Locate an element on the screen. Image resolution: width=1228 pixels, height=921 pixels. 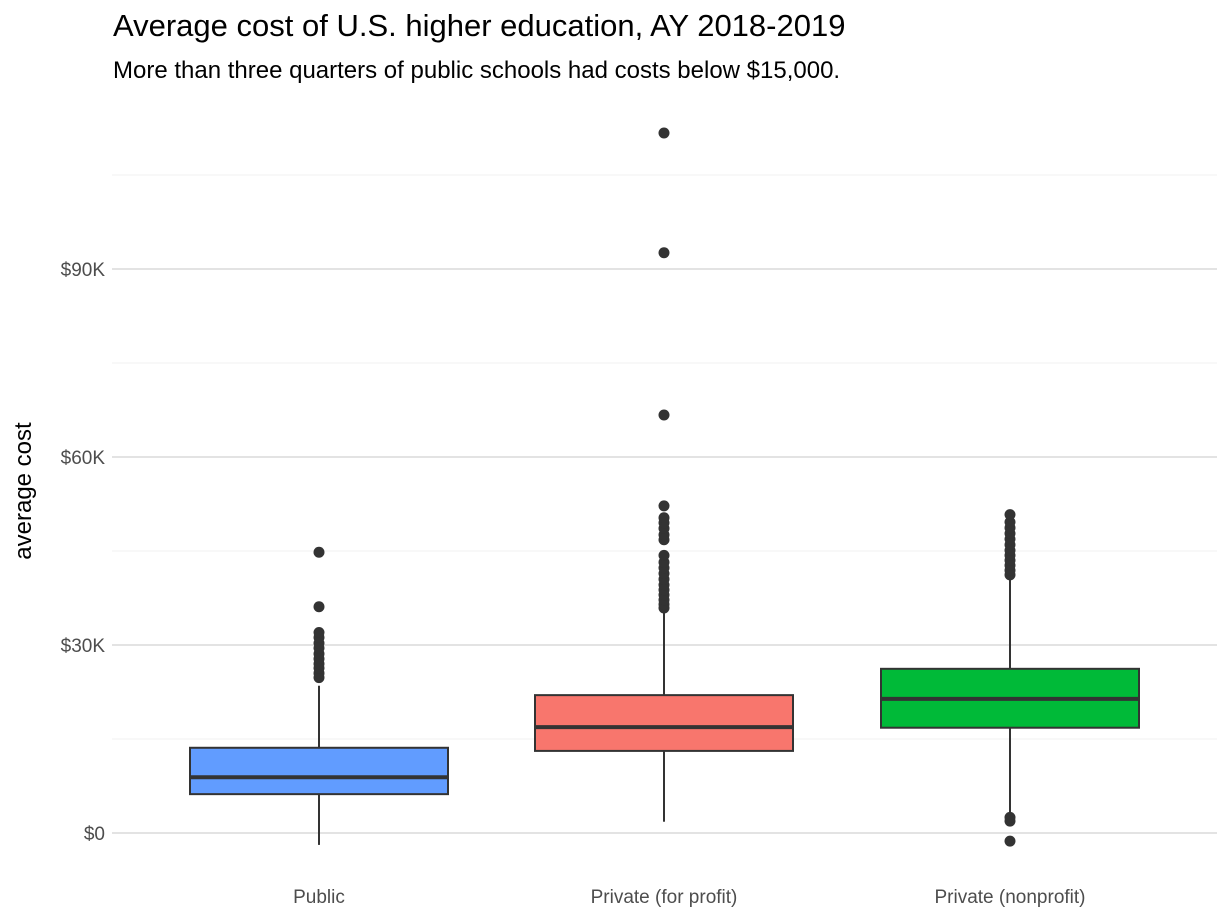
y-tick-label: $0 is located at coordinates (94, 834).